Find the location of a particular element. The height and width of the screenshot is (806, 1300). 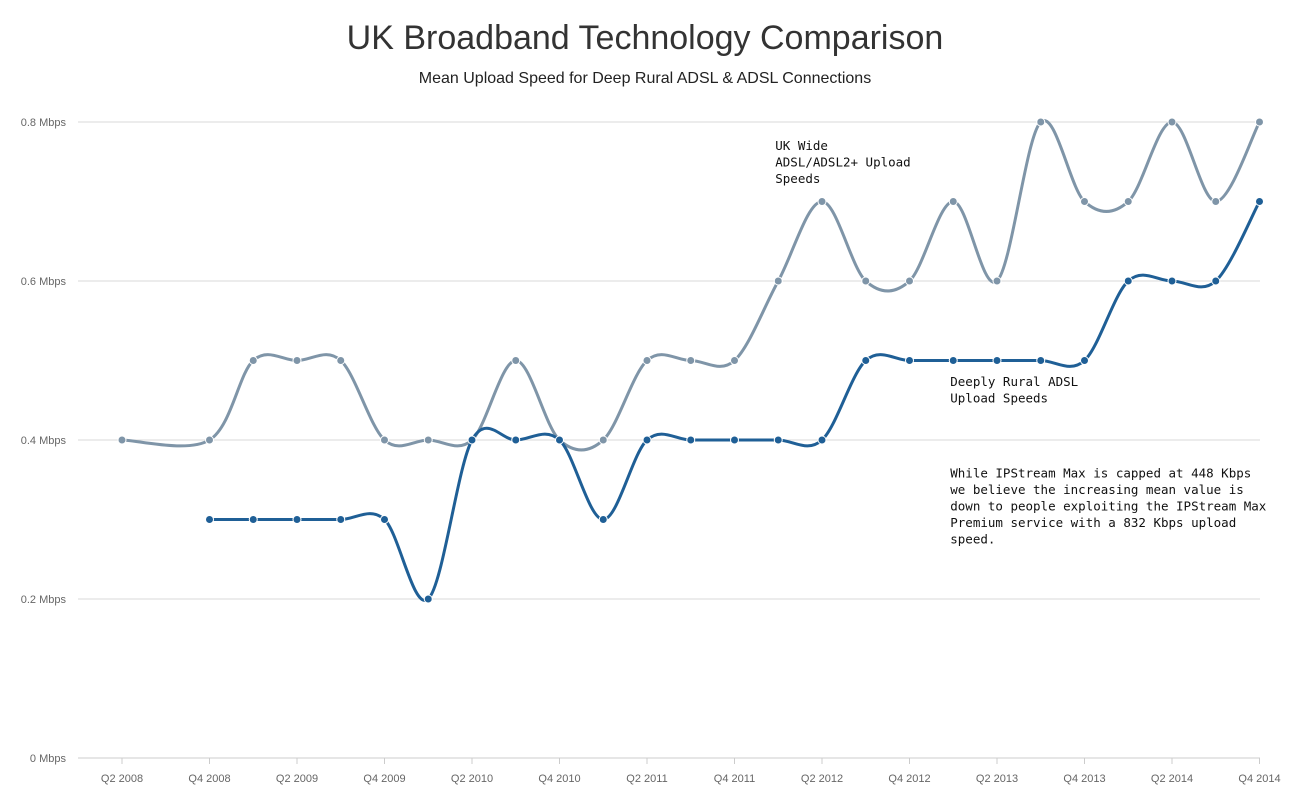

y-tick-label: 0 Mbps is located at coordinates (48, 759).